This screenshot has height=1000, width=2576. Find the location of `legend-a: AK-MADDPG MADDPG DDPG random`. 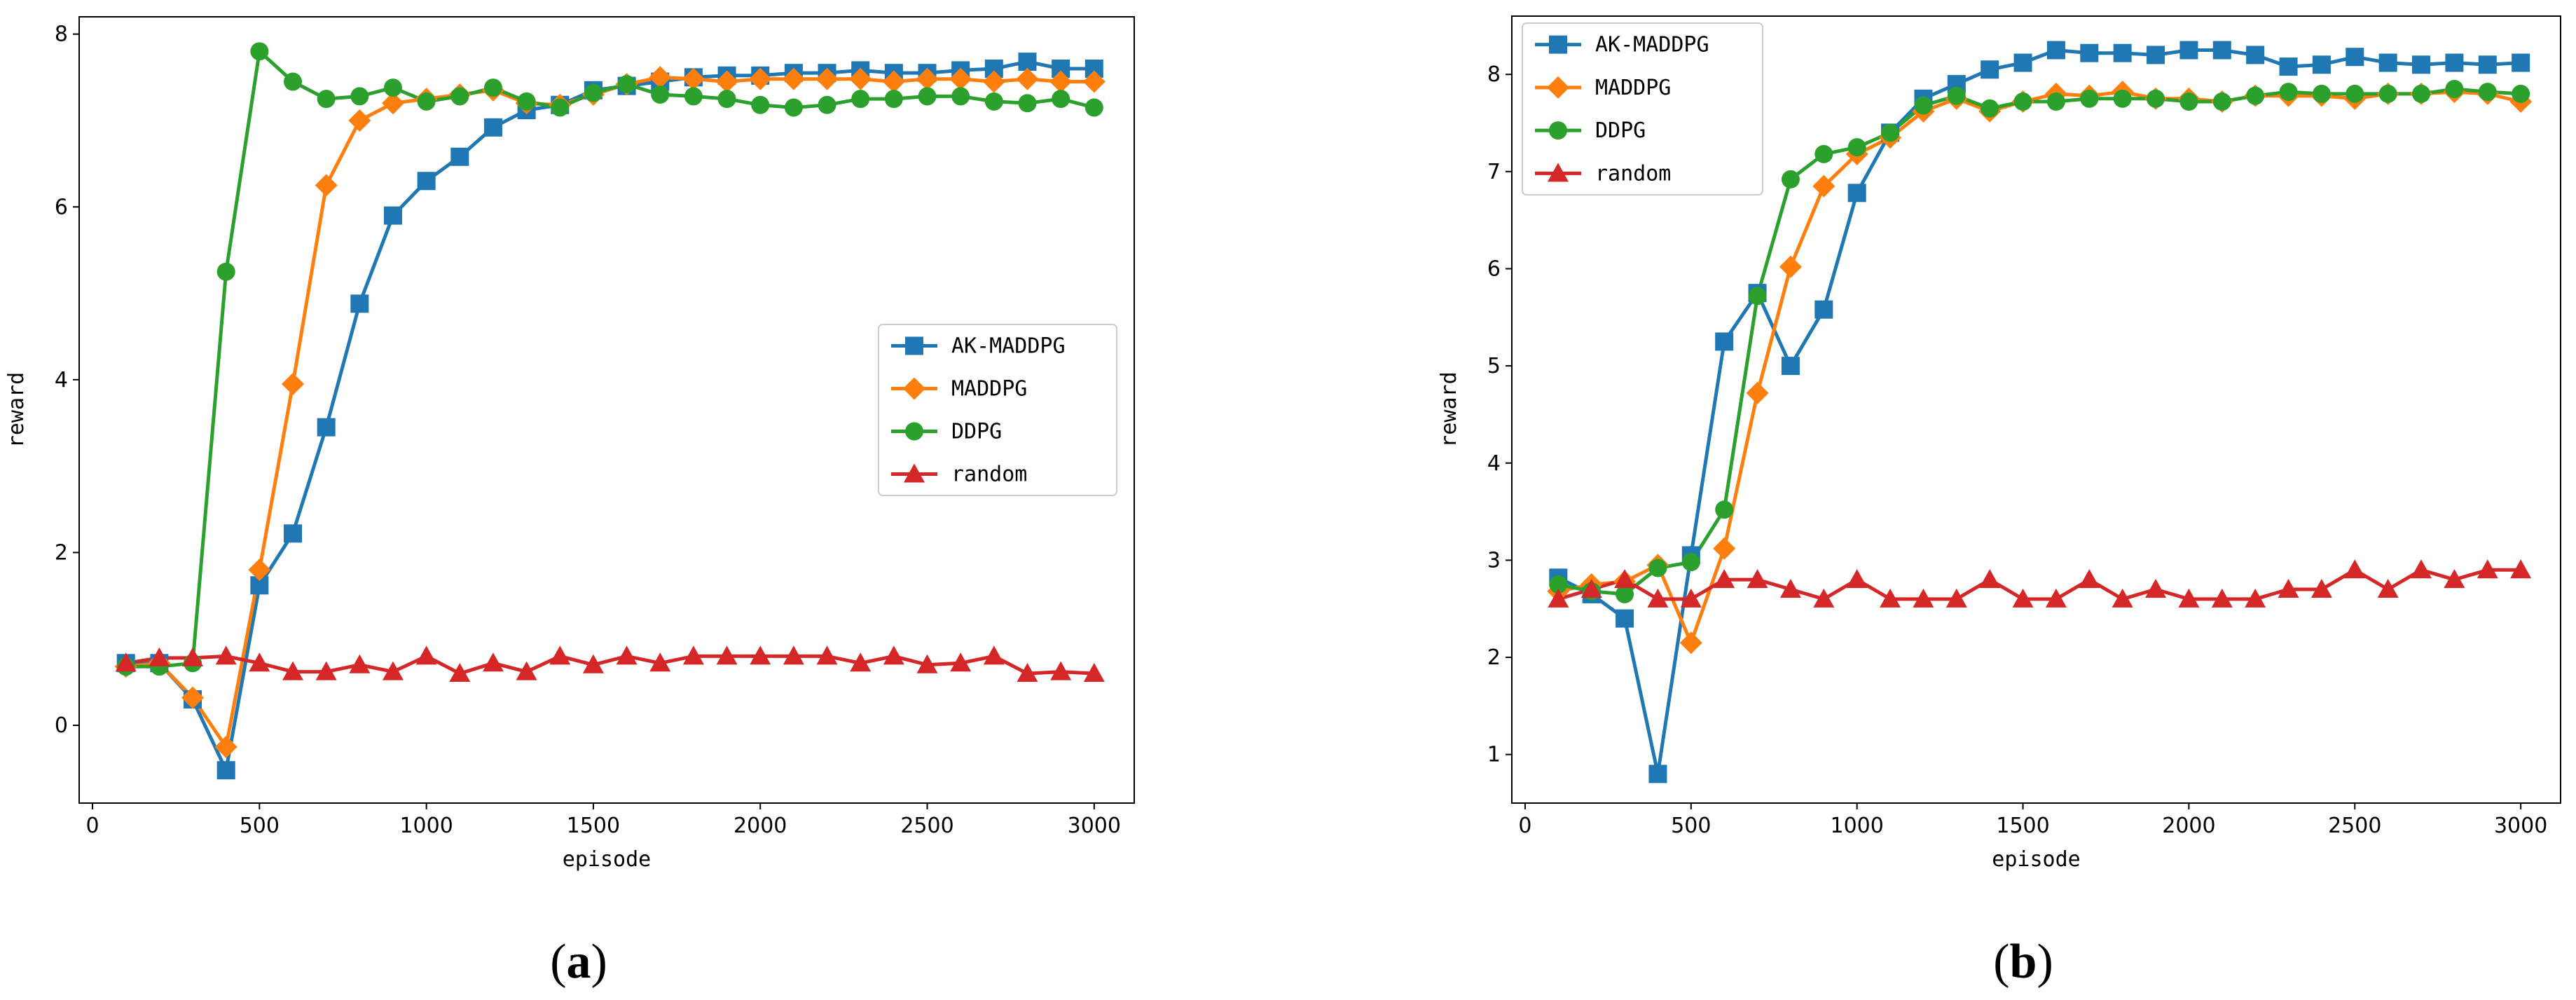

legend-a: AK-MADDPG MADDPG DDPG random is located at coordinates (997, 410).